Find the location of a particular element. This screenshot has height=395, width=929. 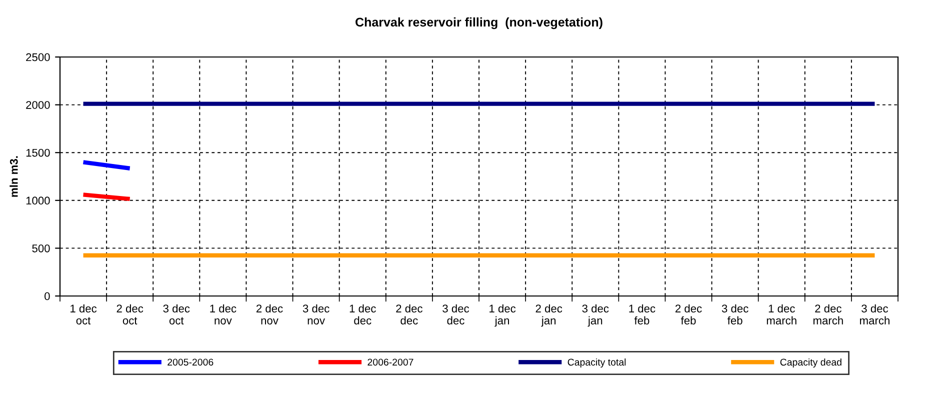

x-tick-label: 1 dec dec is located at coordinates (363, 314).